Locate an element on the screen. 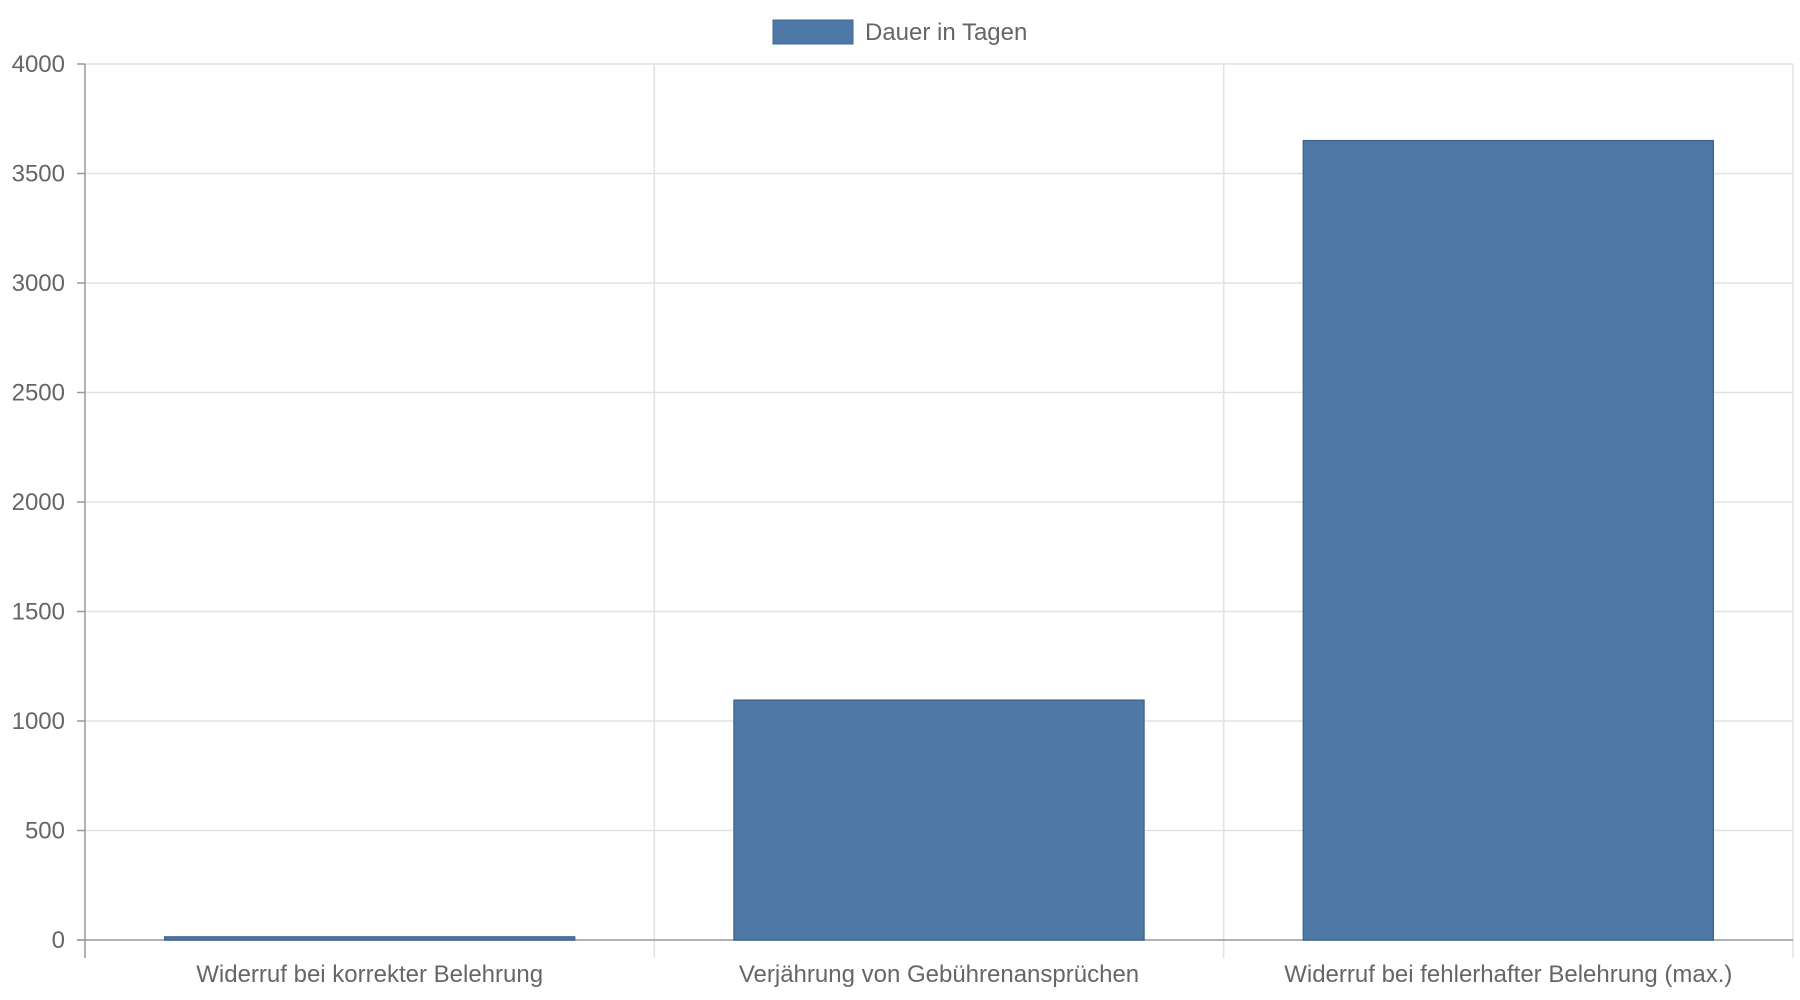 The height and width of the screenshot is (1000, 1800). legend-swatch is located at coordinates (813, 32).